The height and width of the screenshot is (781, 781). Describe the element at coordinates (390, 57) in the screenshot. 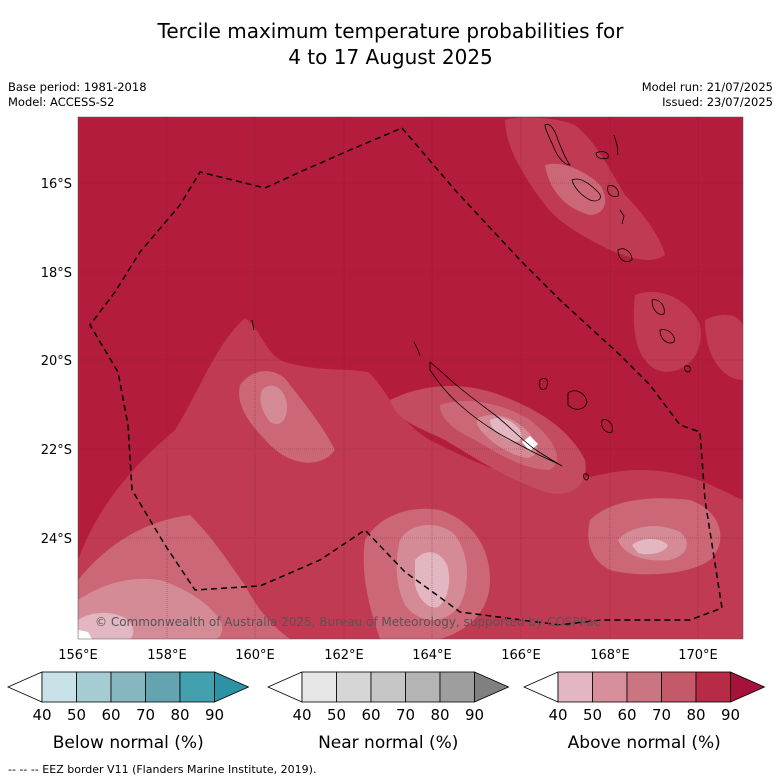

I see `title-line-2: 4 to 17 August 2025` at that location.